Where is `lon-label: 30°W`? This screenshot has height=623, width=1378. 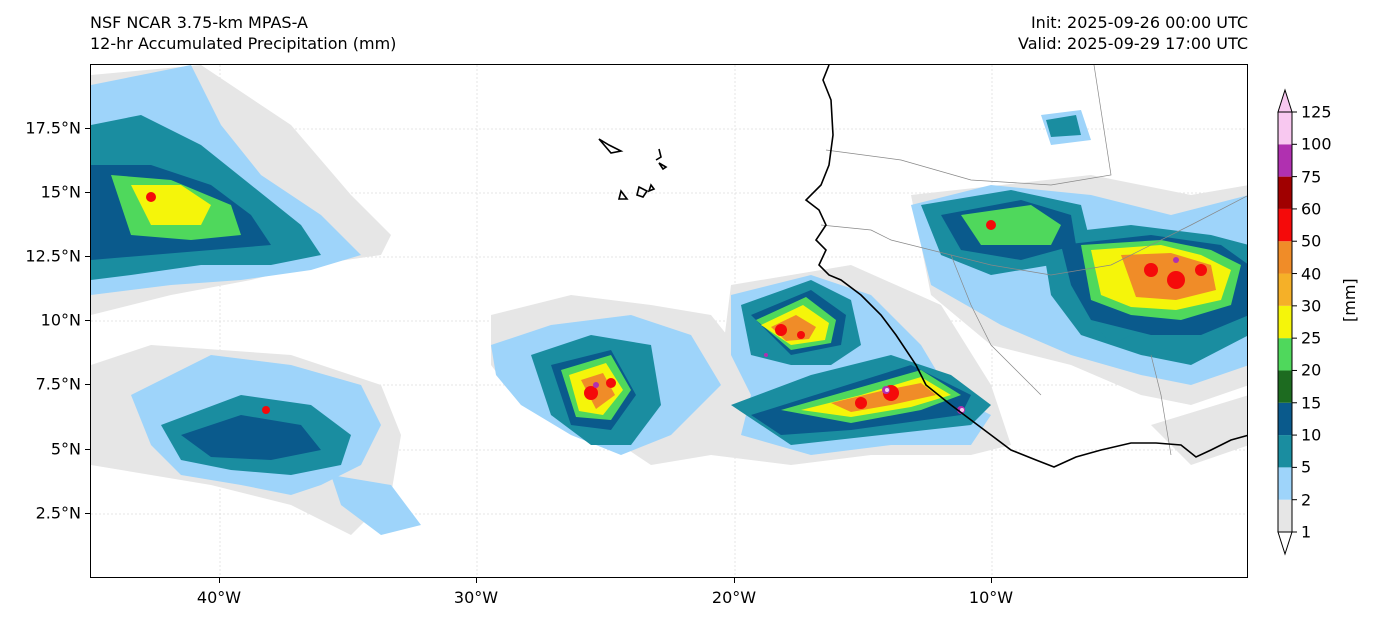
lon-label: 30°W is located at coordinates (476, 597).